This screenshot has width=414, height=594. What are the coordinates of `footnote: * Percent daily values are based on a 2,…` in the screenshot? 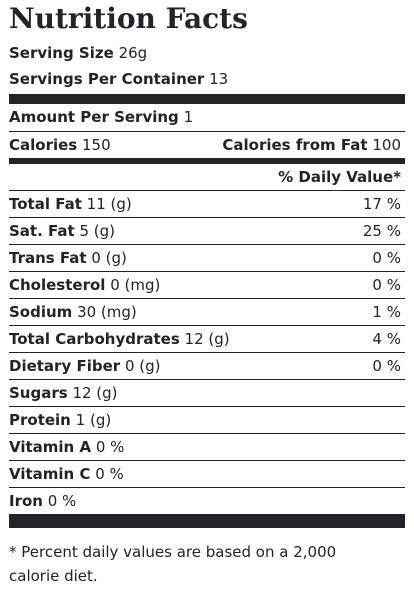 It's located at (173, 564).